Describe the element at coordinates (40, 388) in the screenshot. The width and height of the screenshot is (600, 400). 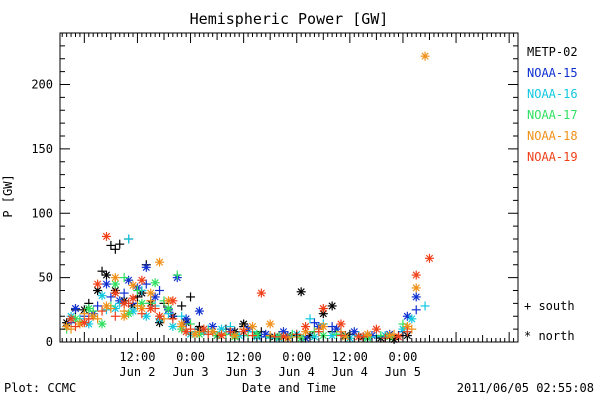
I see `plot-source: Plot: CCMC` at that location.